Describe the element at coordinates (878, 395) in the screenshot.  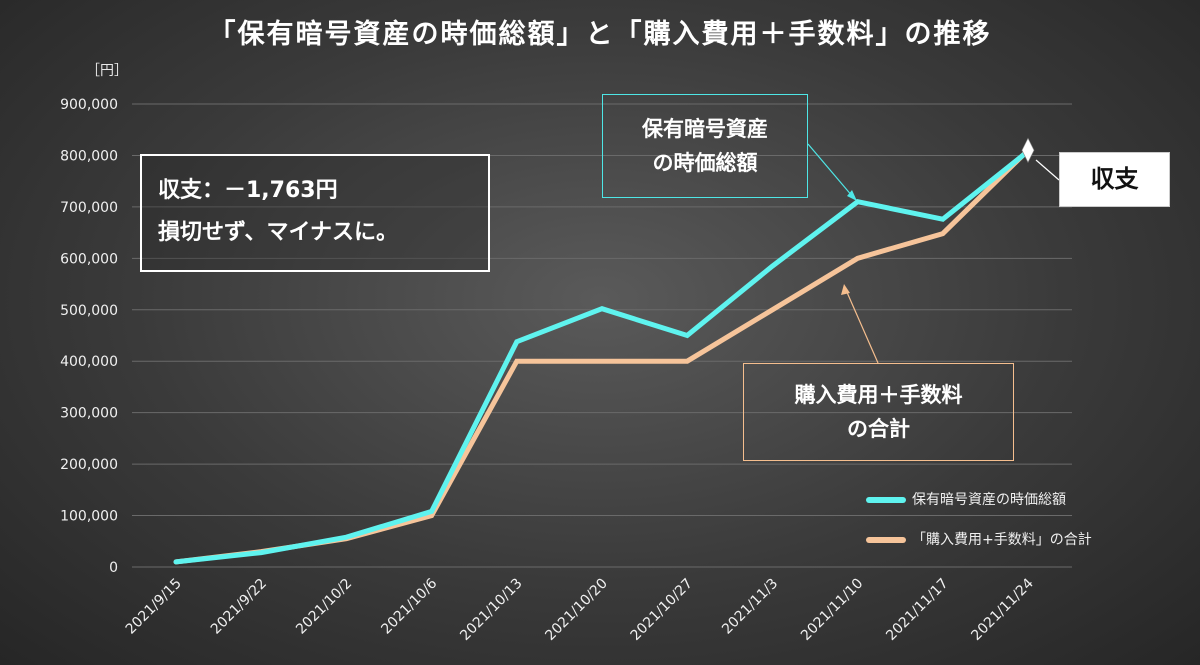
I see `cost-callout-line-1: 購入費用＋手数料` at that location.